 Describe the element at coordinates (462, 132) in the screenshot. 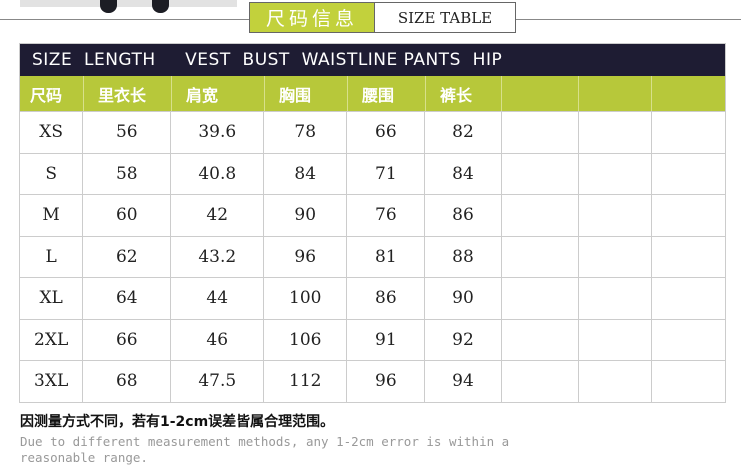

I see `table-cell: 82` at that location.